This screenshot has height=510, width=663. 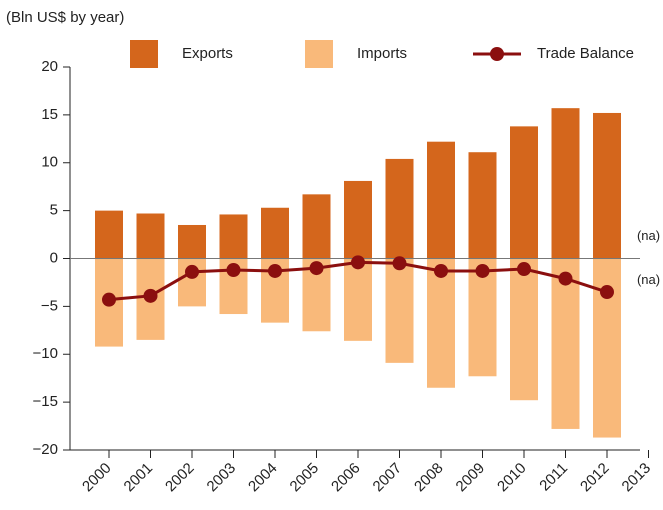 What do you see at coordinates (45, 353) in the screenshot?
I see `y-tick-label: −10` at bounding box center [45, 353].